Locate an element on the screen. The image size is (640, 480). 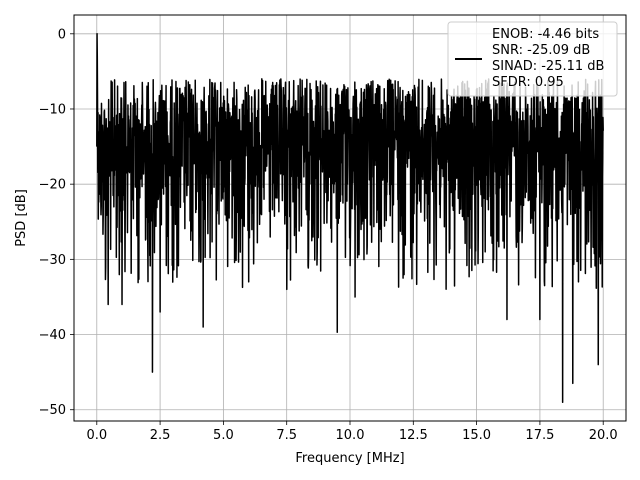
x-axis-ticks: 0.0 2.5 5.0 7.5 10.0 12.5 15.0 17.5 20.0 is located at coordinates (352, 432).